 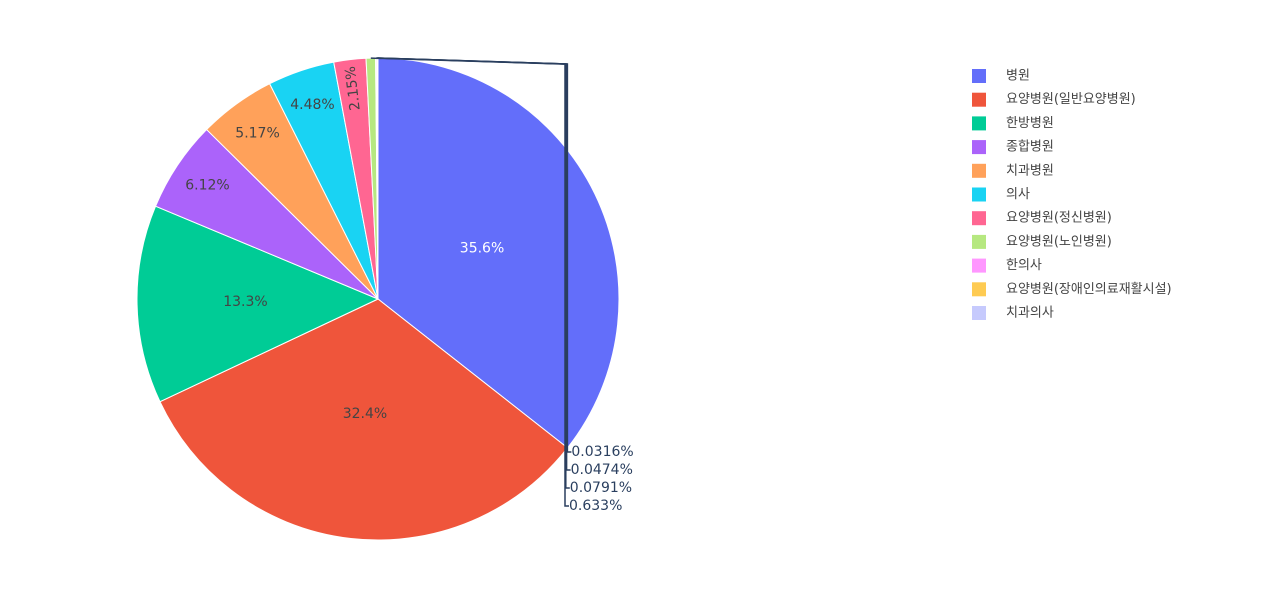 What do you see at coordinates (1018, 76) in the screenshot?
I see `legend-label-0: 병원` at bounding box center [1018, 76].